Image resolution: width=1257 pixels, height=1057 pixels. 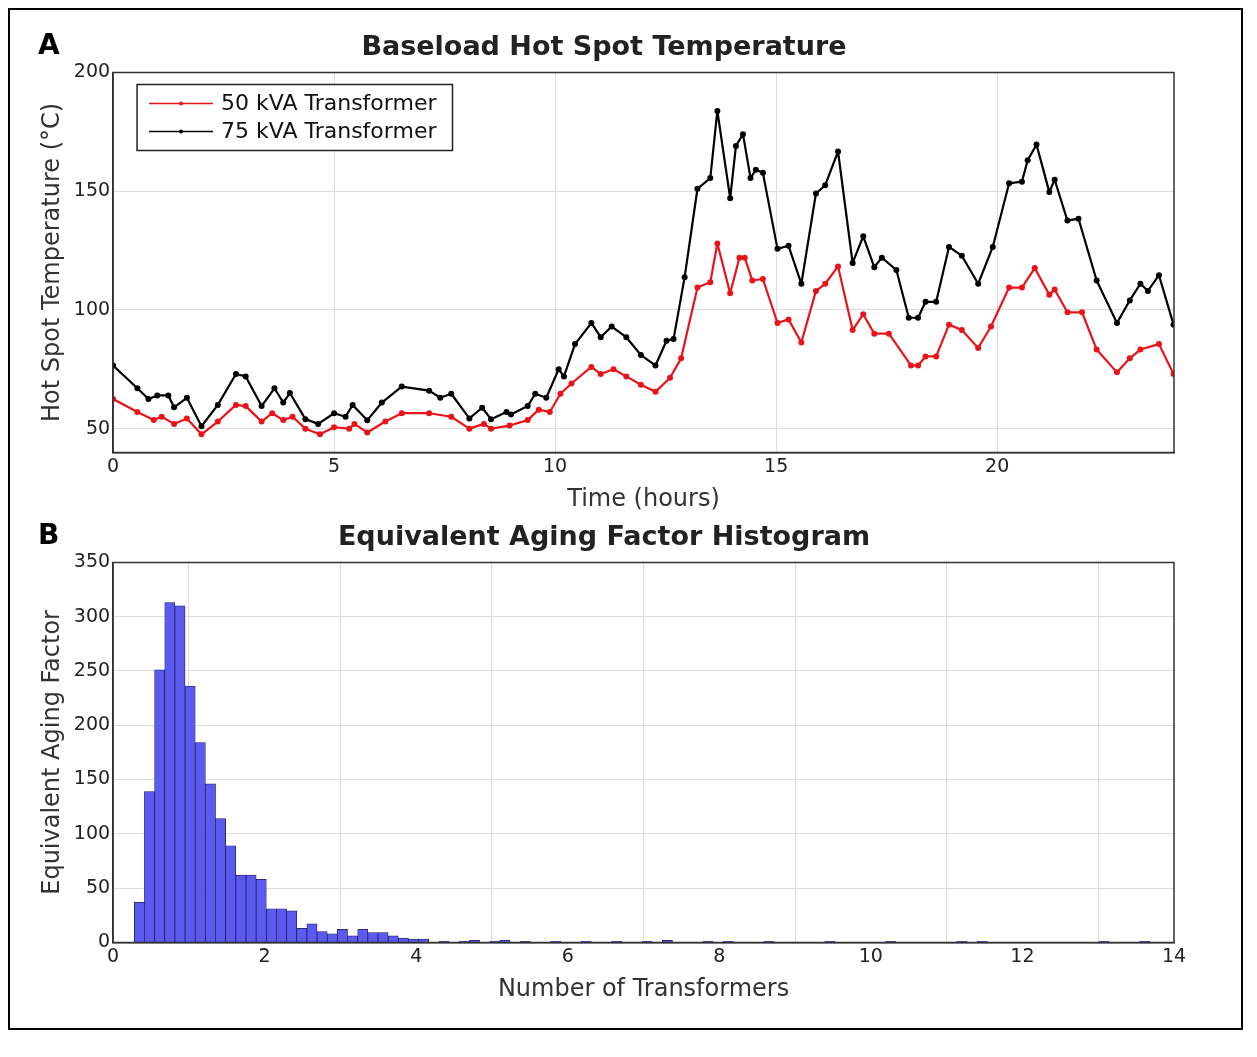 What do you see at coordinates (997, 464) in the screenshot?
I see `x-tick-label: 20` at bounding box center [997, 464].